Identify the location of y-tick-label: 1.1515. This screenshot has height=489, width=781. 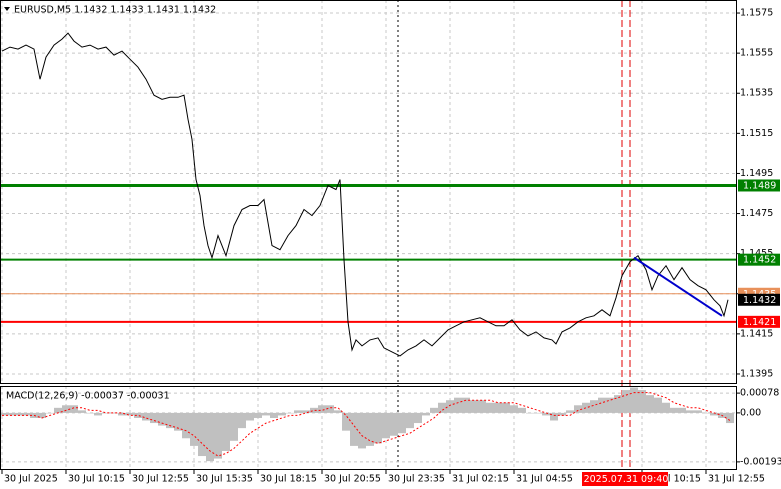
(756, 133).